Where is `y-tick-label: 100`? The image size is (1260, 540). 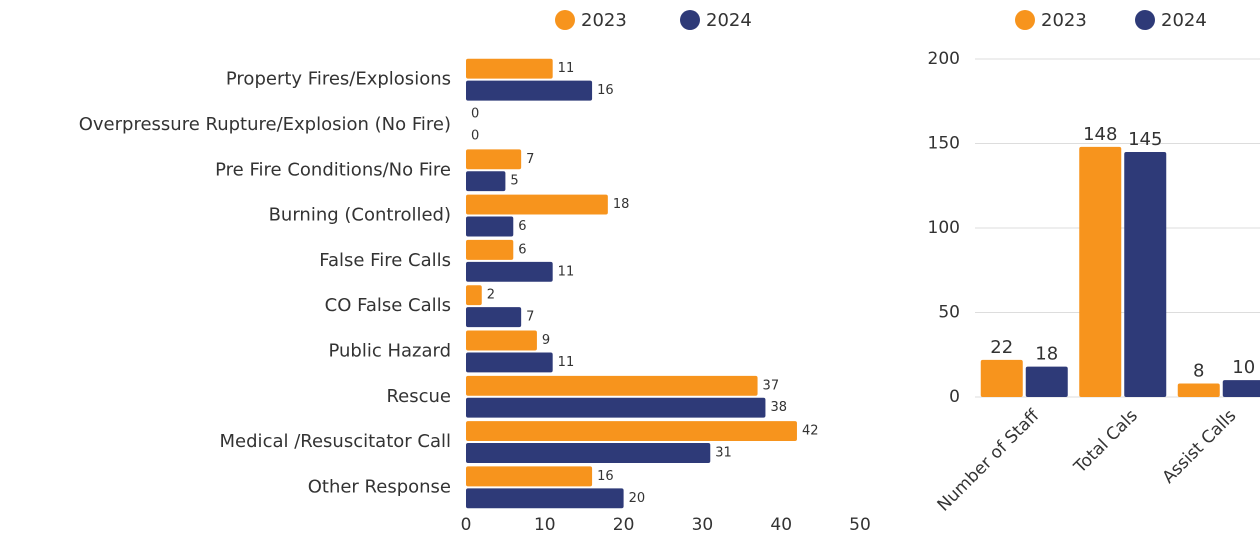 y-tick-label: 100 is located at coordinates (944, 228).